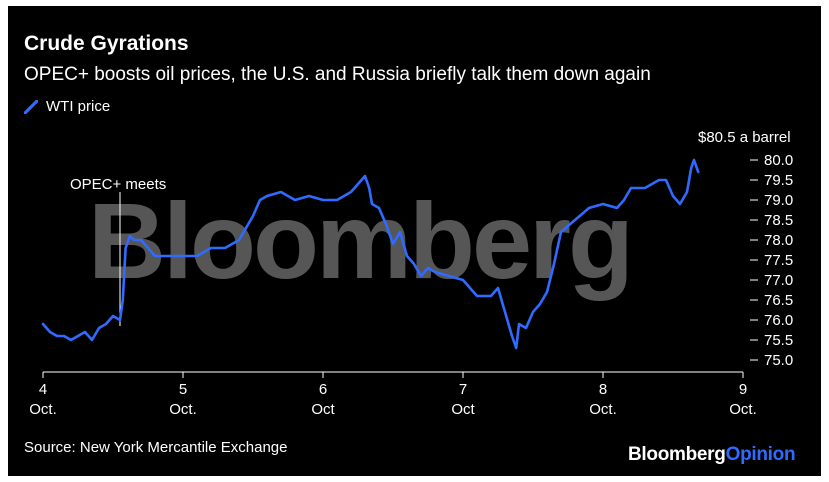 Image resolution: width=829 pixels, height=482 pixels. I want to click on y-tick-label: 78.0, so click(778, 240).